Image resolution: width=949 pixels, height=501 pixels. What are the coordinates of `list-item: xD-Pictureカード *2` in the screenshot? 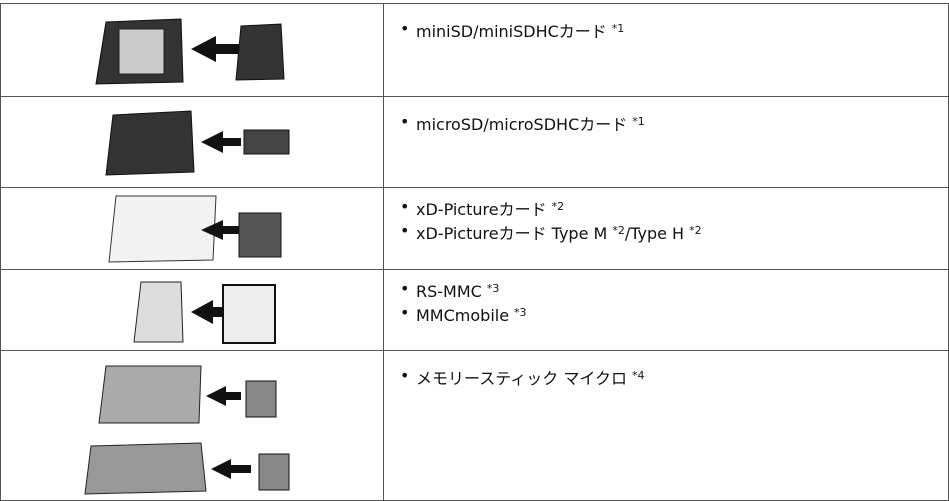 It's located at (674, 208).